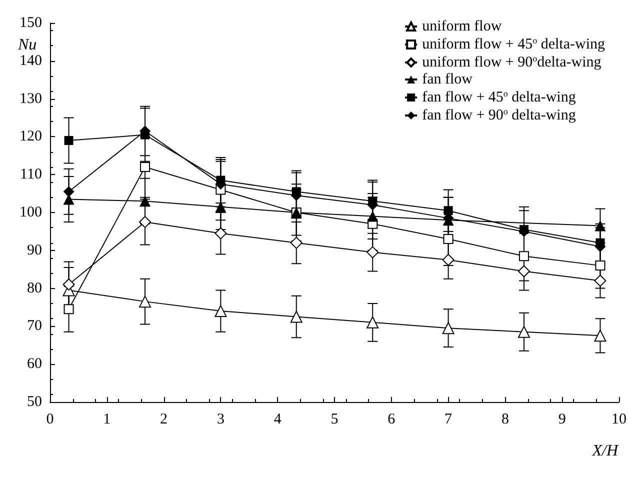  Describe the element at coordinates (619, 420) in the screenshot. I see `x-tick-label: 10` at that location.